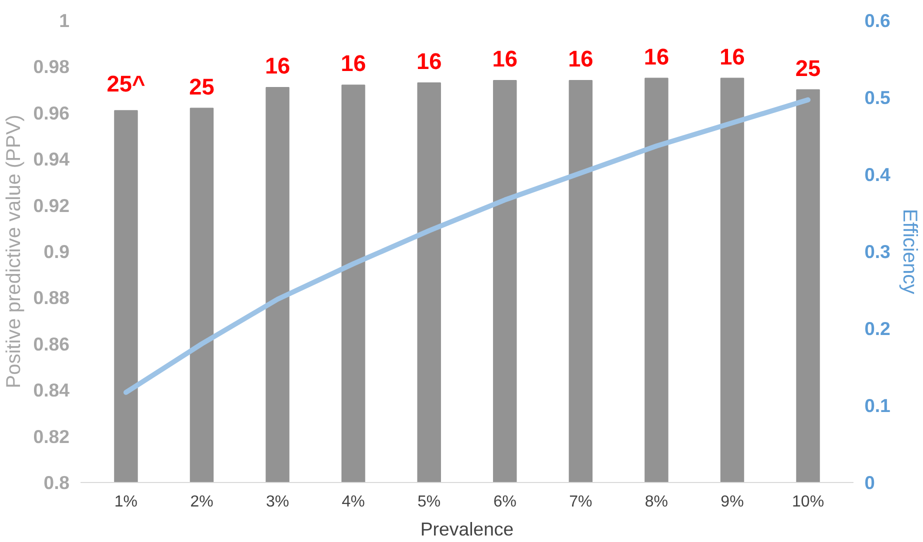 This screenshot has width=923, height=542. Describe the element at coordinates (877, 405) in the screenshot. I see `y2-tick-label: 0.1` at that location.